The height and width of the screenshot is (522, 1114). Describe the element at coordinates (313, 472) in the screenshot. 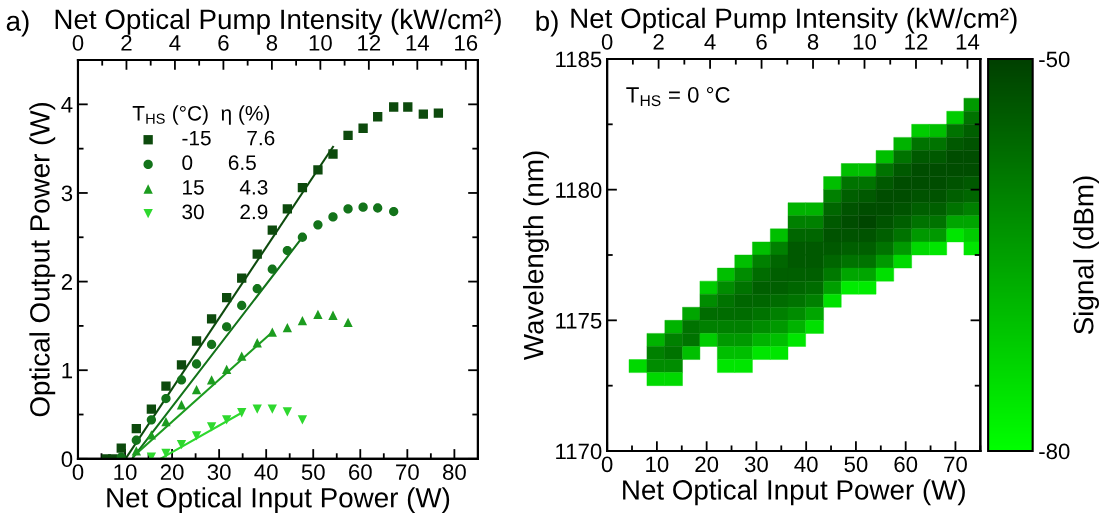

I see `x-tick-label: 50` at that location.